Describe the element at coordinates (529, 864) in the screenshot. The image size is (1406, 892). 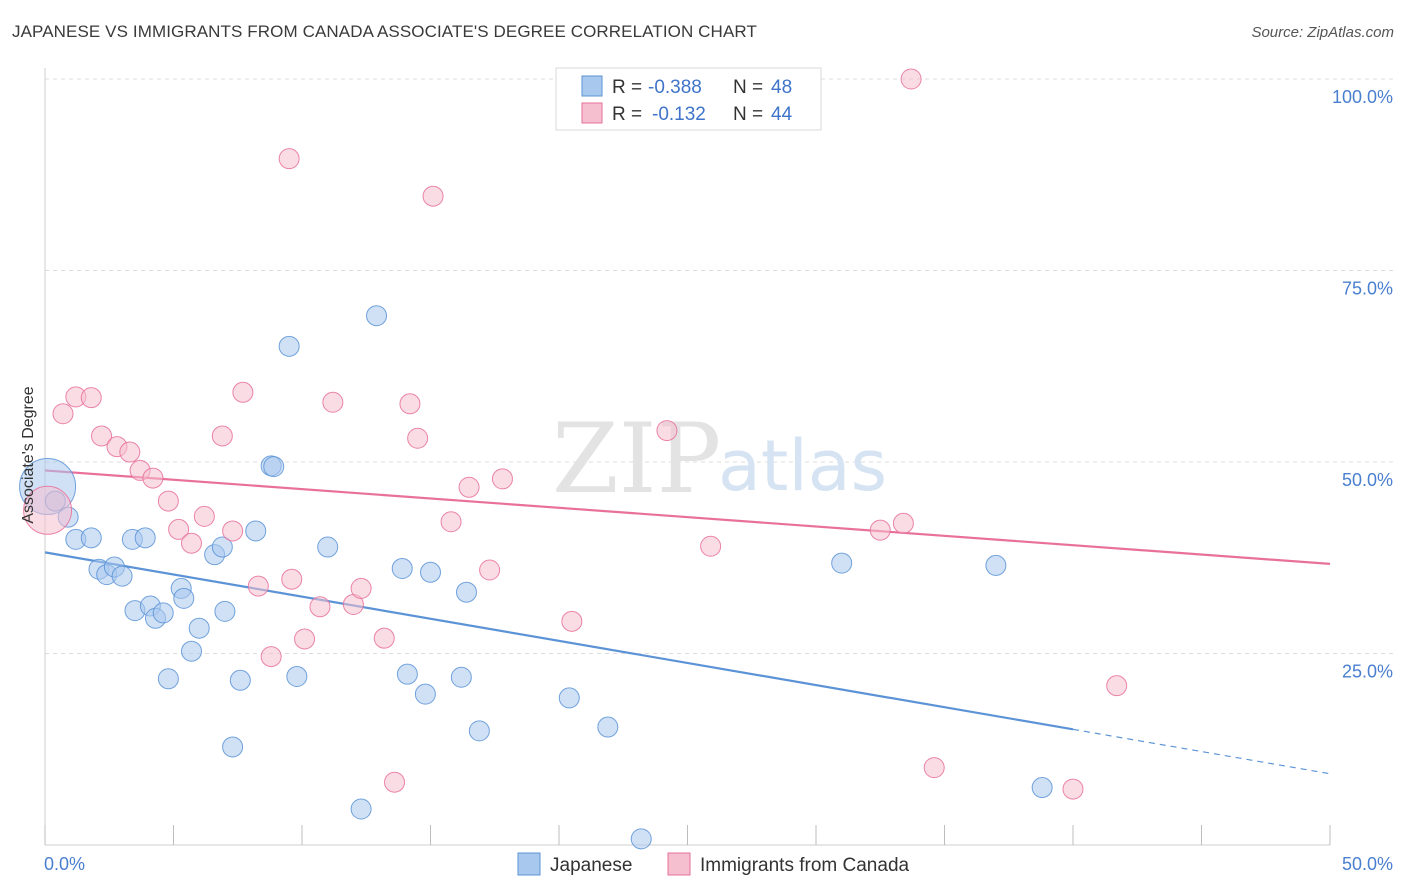
I see `series-swatch-japanese` at that location.